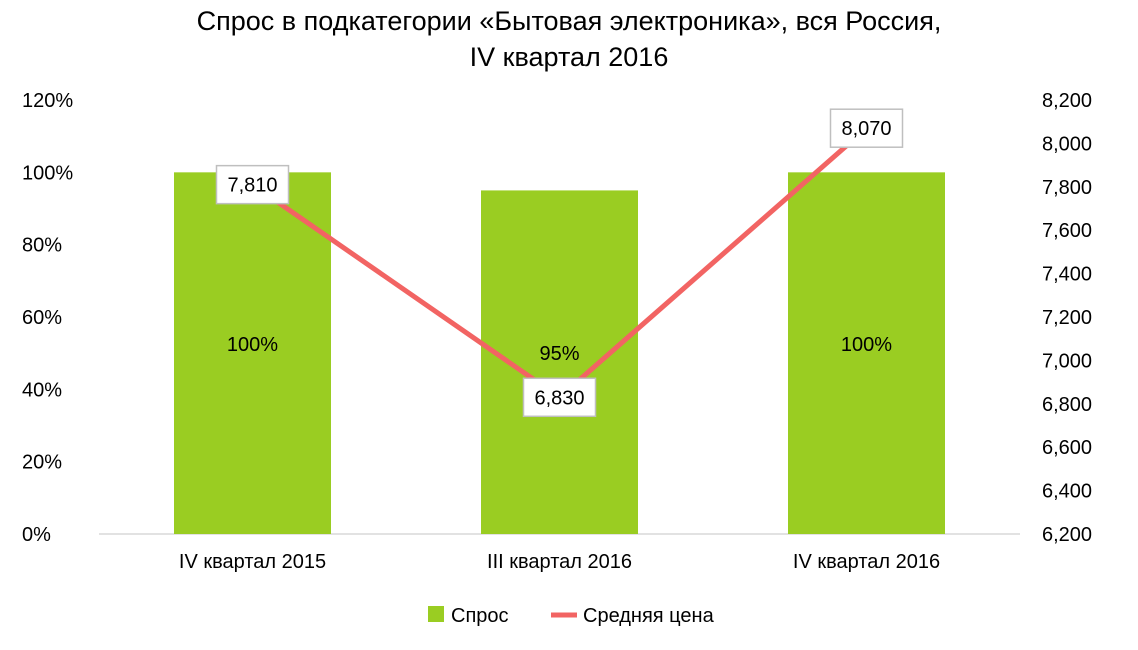  What do you see at coordinates (1067, 231) in the screenshot?
I see `right-tick-label: 7,600` at bounding box center [1067, 231].